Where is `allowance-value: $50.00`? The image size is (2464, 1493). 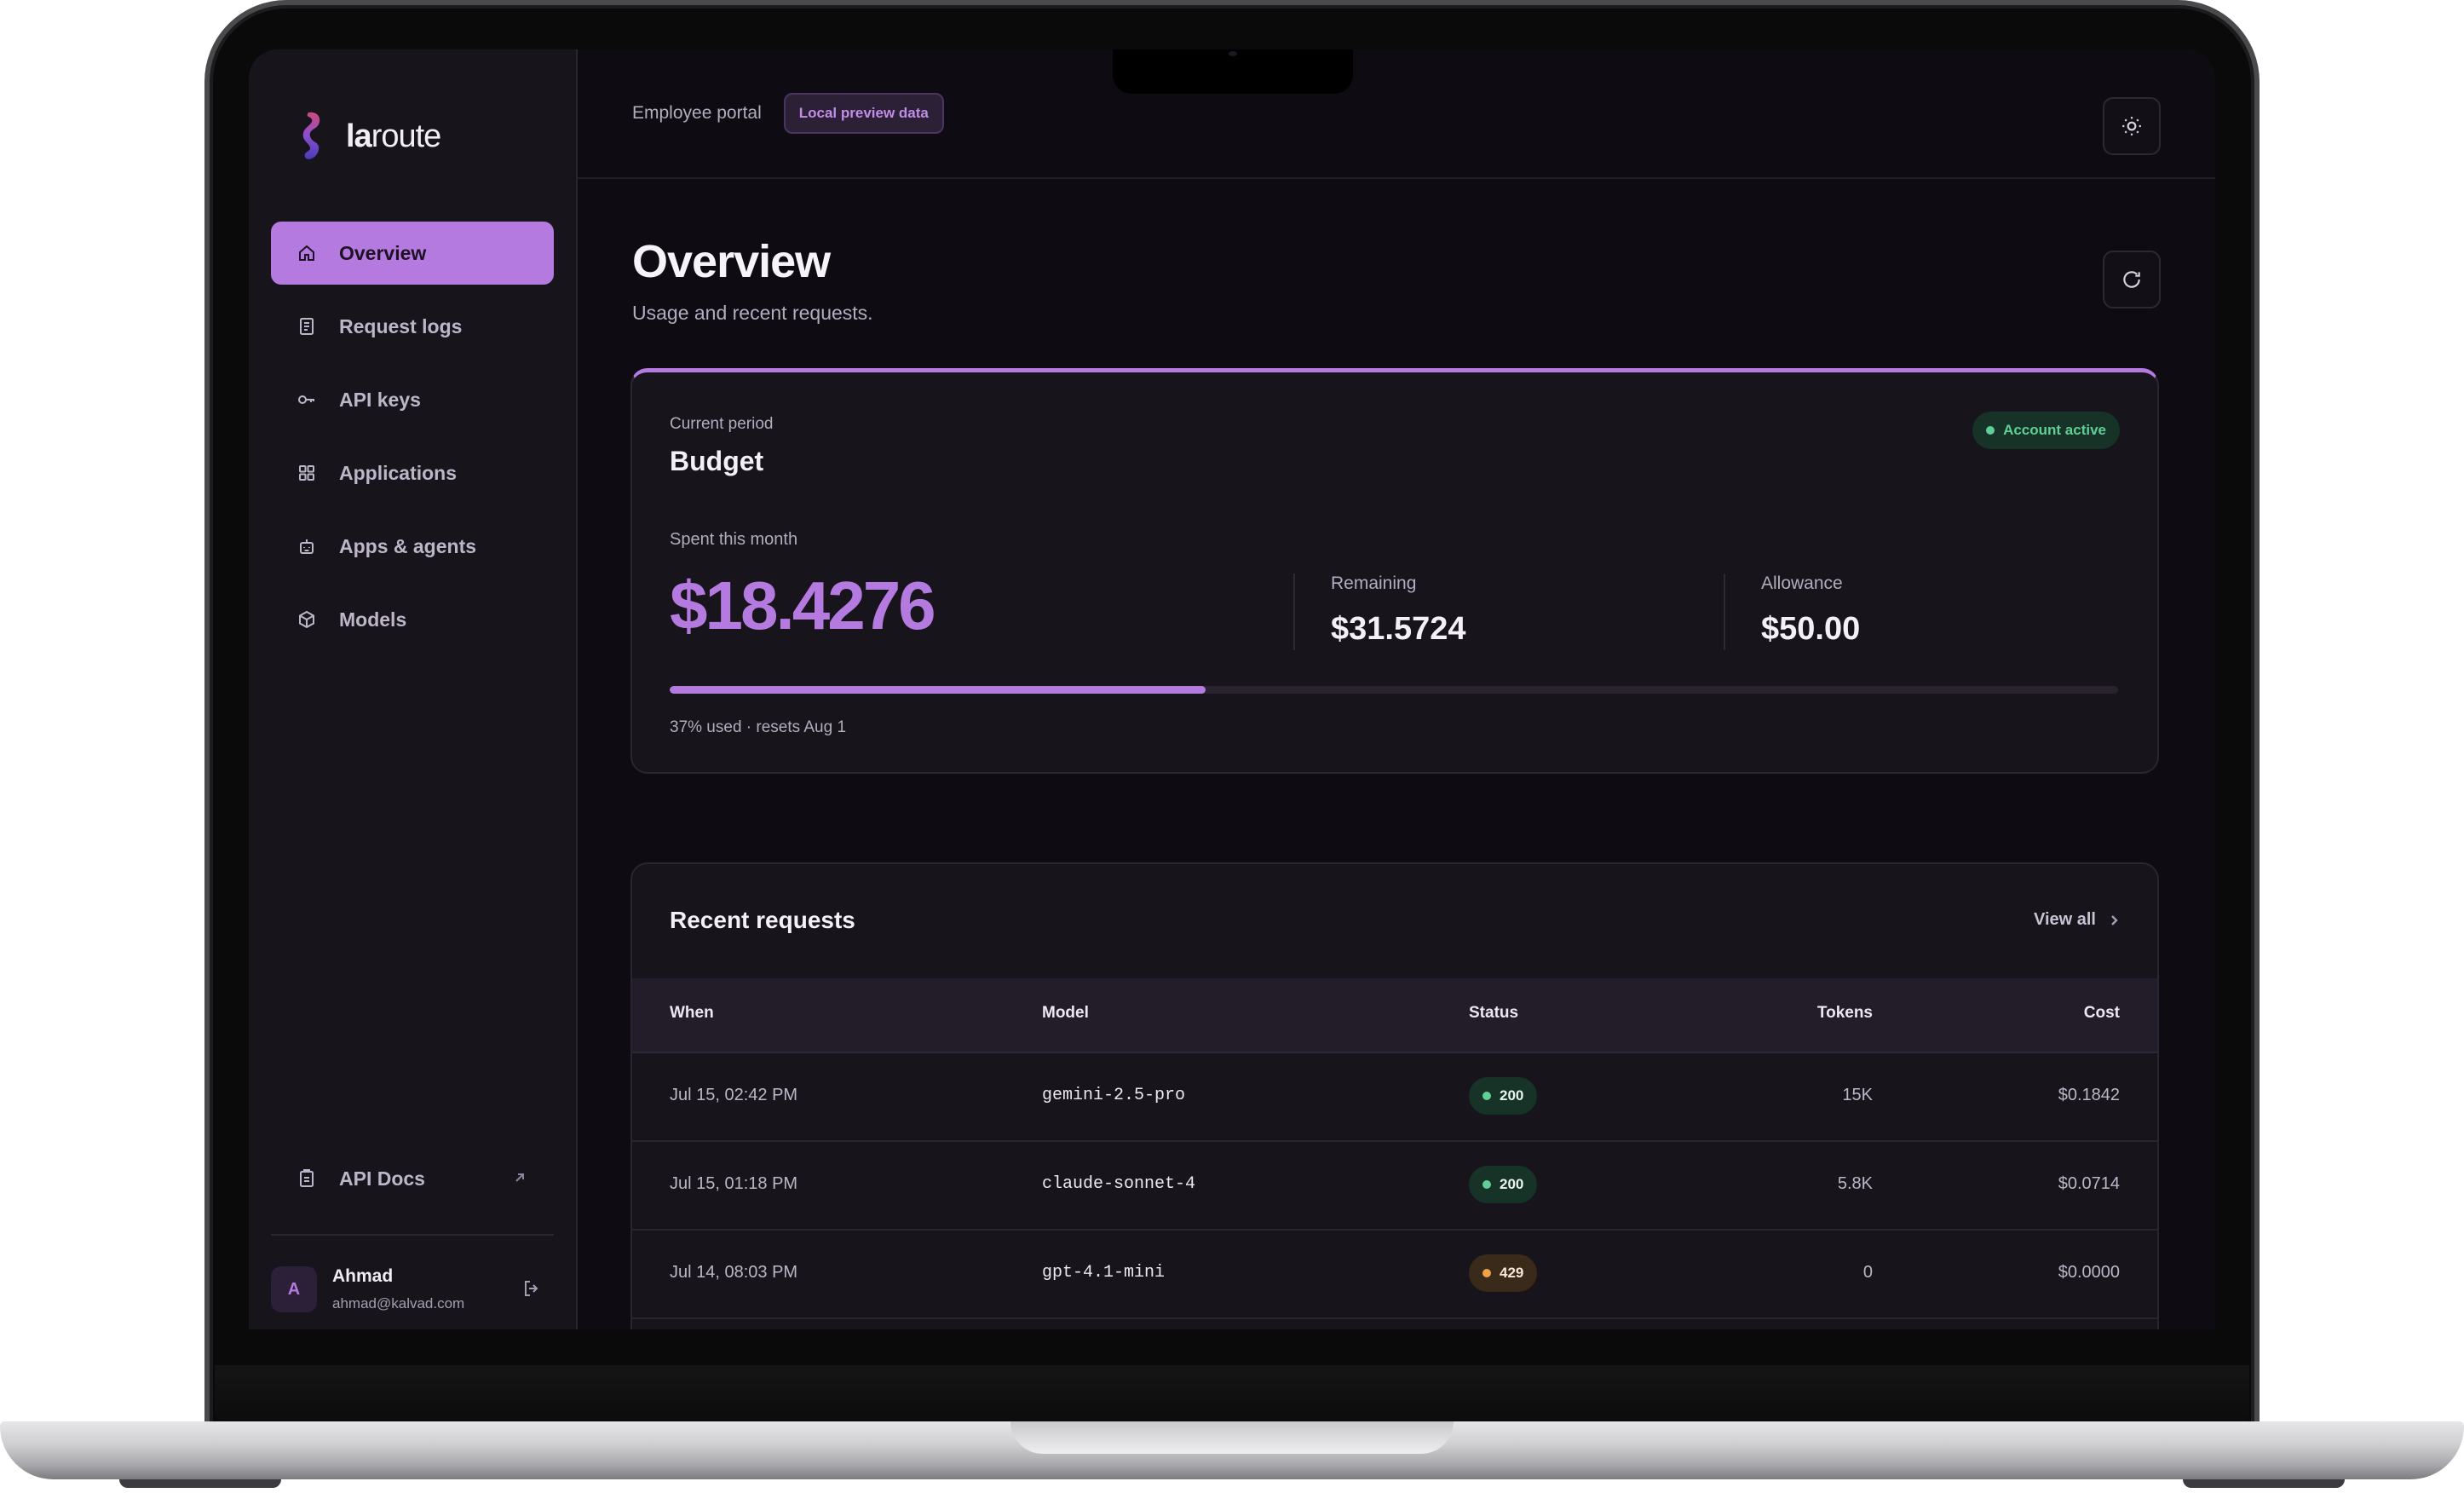
allowance-value: $50.00 is located at coordinates (1811, 629).